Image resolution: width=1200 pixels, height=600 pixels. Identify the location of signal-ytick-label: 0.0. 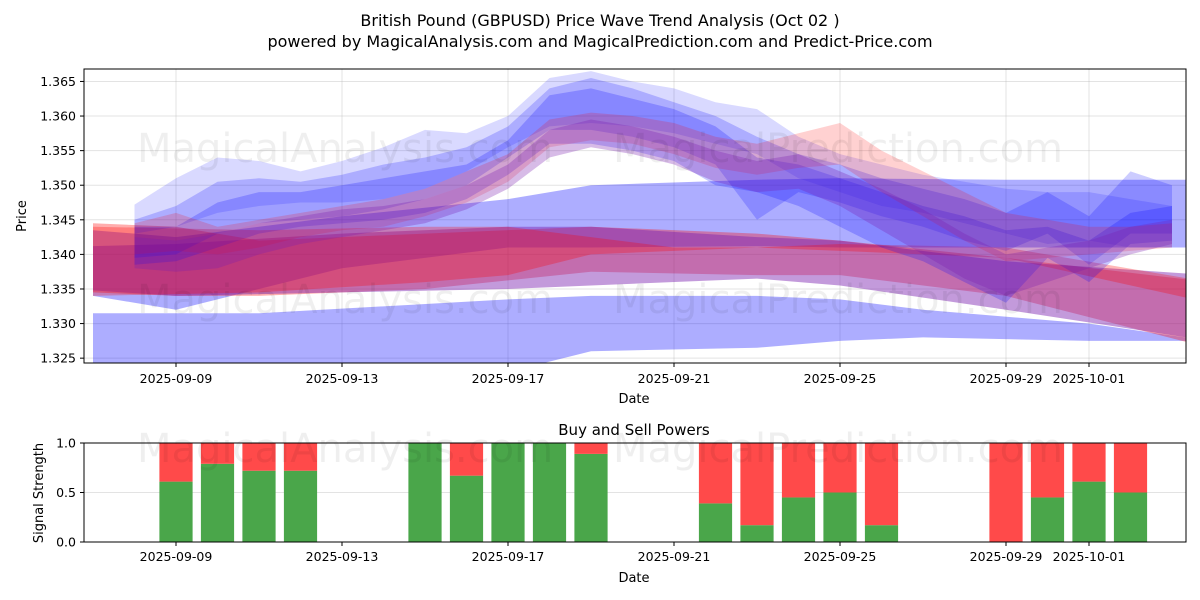
(66, 542).